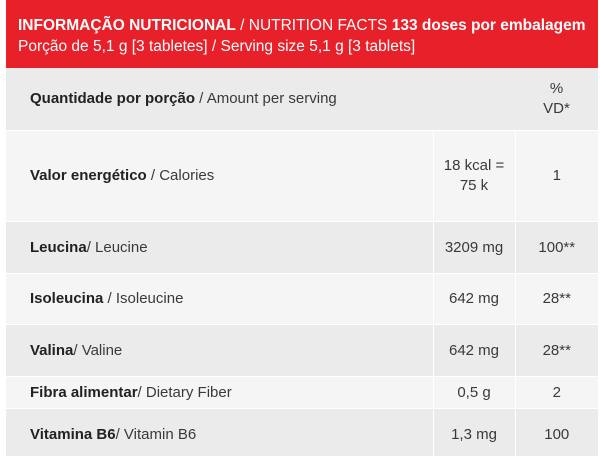 This screenshot has height=456, width=600. I want to click on table-row: Valina/ Valine 642 mg 28**, so click(302, 350).